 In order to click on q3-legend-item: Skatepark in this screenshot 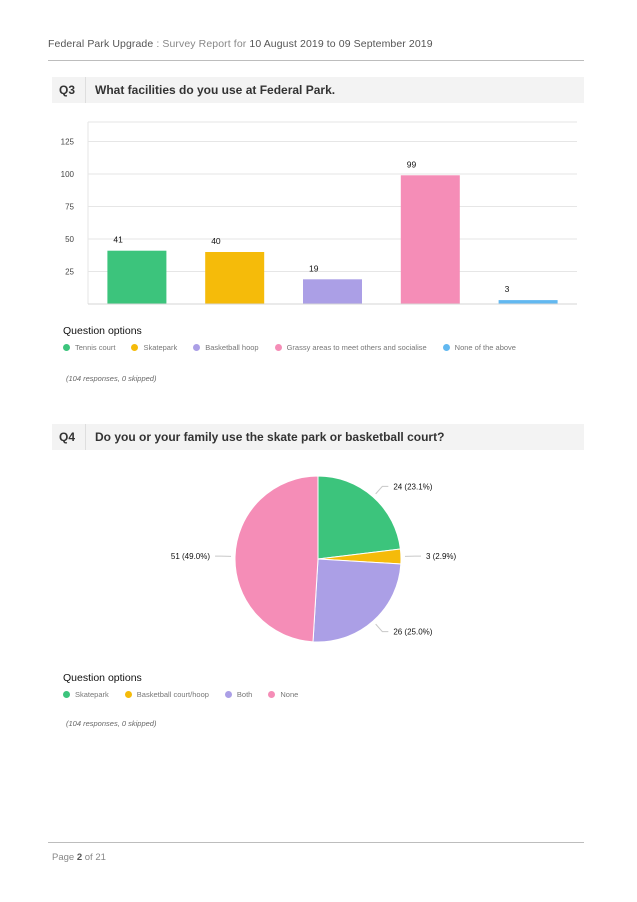, I will do `click(154, 347)`.